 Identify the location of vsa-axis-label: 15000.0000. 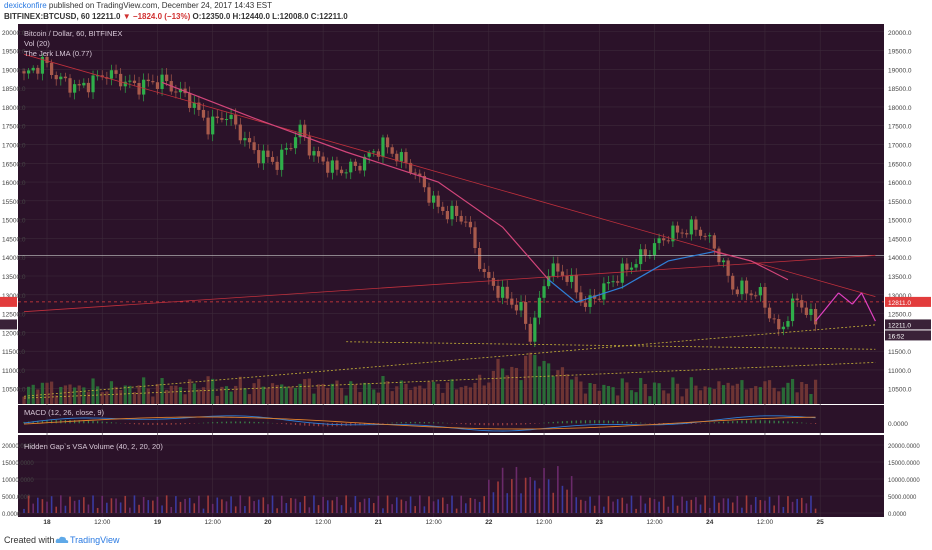
(904, 464).